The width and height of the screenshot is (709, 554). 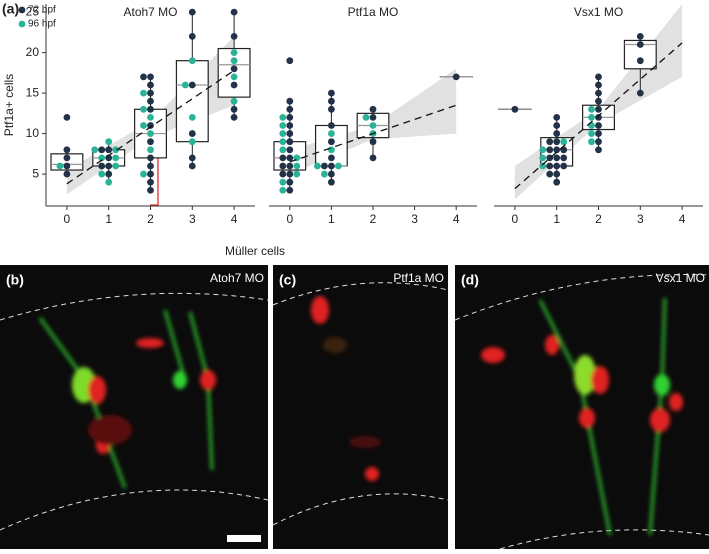 I want to click on y-axis-title: Ptf1a+ cells, so click(x=9, y=105).